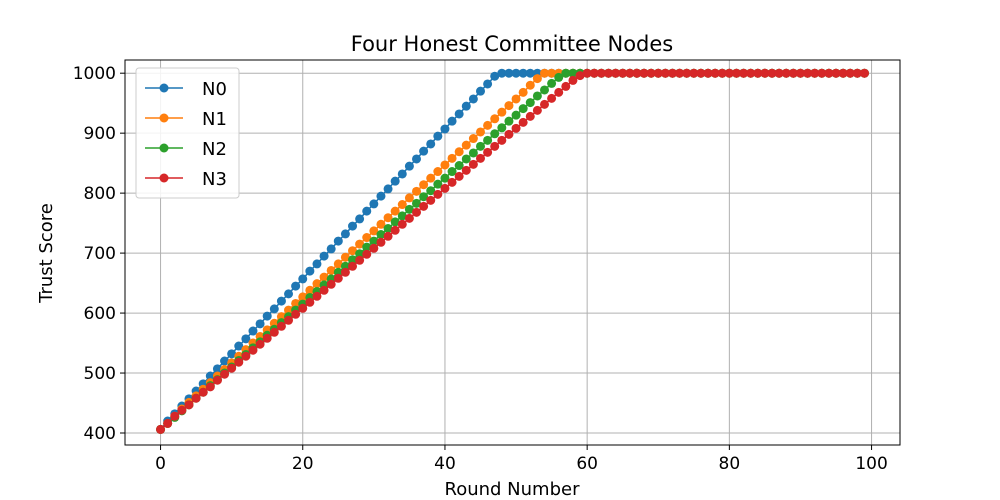  Describe the element at coordinates (186, 179) in the screenshot. I see `legend-item-n3: N3` at that location.